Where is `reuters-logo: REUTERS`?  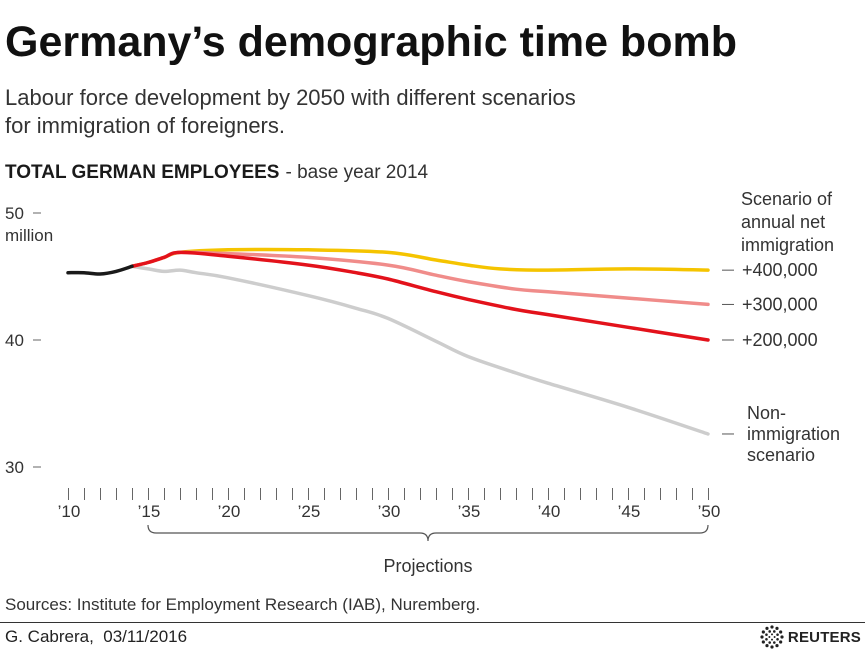 reuters-logo: REUTERS is located at coordinates (810, 637).